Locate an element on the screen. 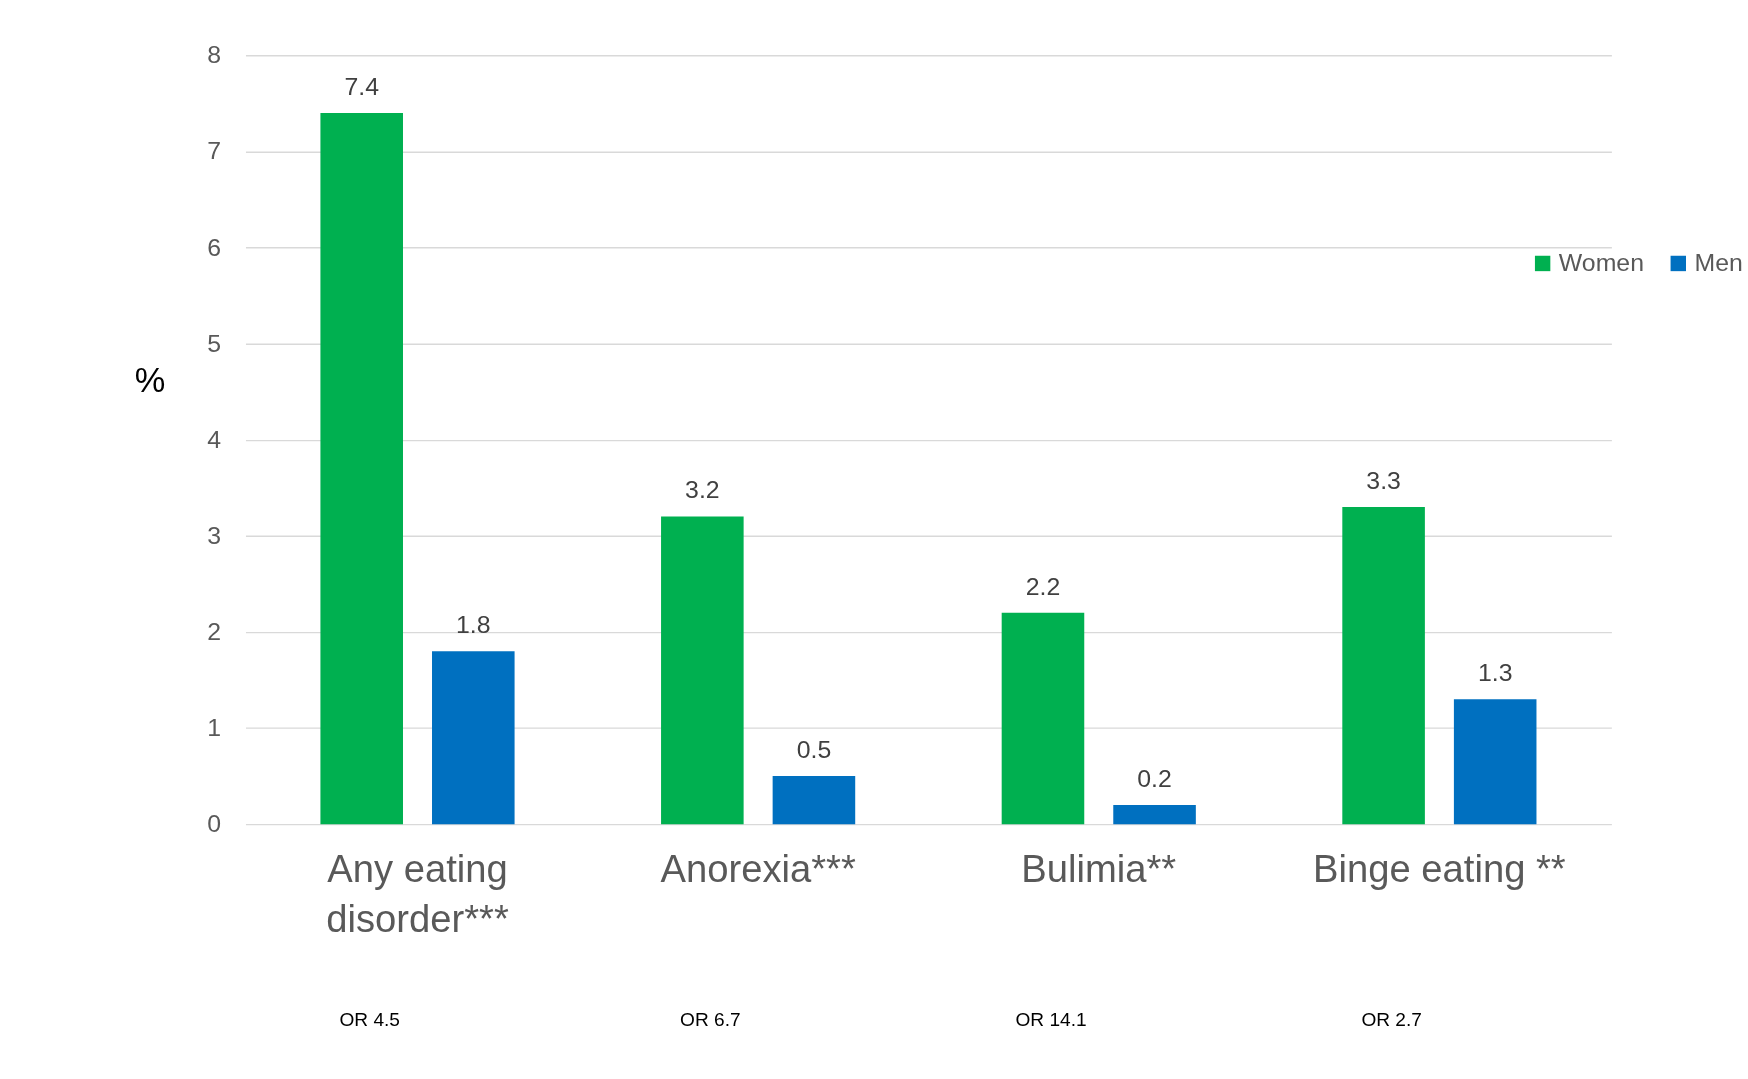 This screenshot has height=1079, width=1748. data-label: 1.8 is located at coordinates (473, 624).